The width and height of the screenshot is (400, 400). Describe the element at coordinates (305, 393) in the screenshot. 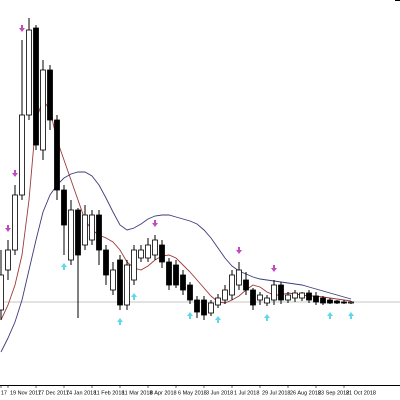

I see `x-tick-label: 26 Aug 2018` at that location.